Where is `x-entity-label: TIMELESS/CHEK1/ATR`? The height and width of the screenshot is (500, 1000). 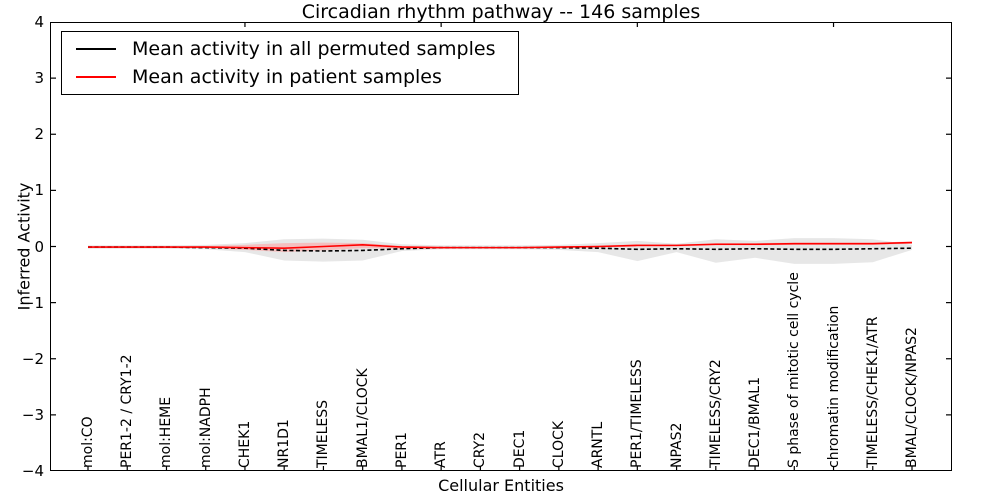 x-entity-label: TIMELESS/CHEK1/ATR is located at coordinates (872, 392).